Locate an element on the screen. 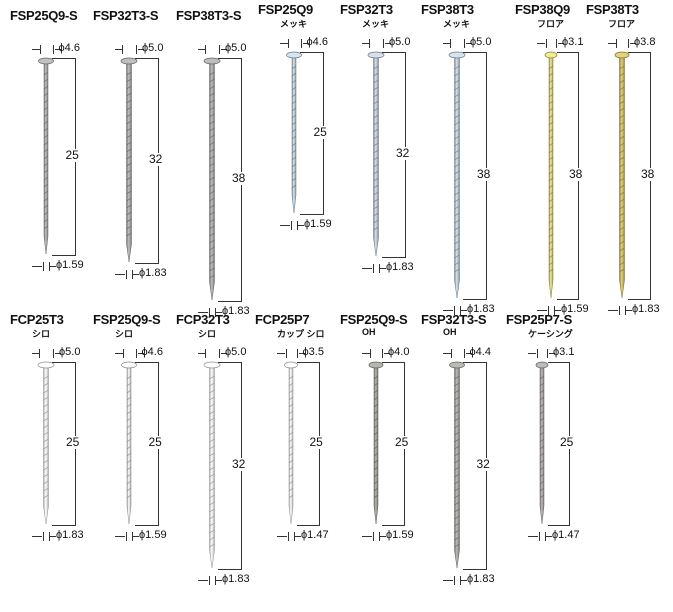 Image resolution: width=673 pixels, height=612 pixels. nail-item: FSP38T3 フロア ϕ3.8 38 ϕ1.83 is located at coordinates (629, 158).